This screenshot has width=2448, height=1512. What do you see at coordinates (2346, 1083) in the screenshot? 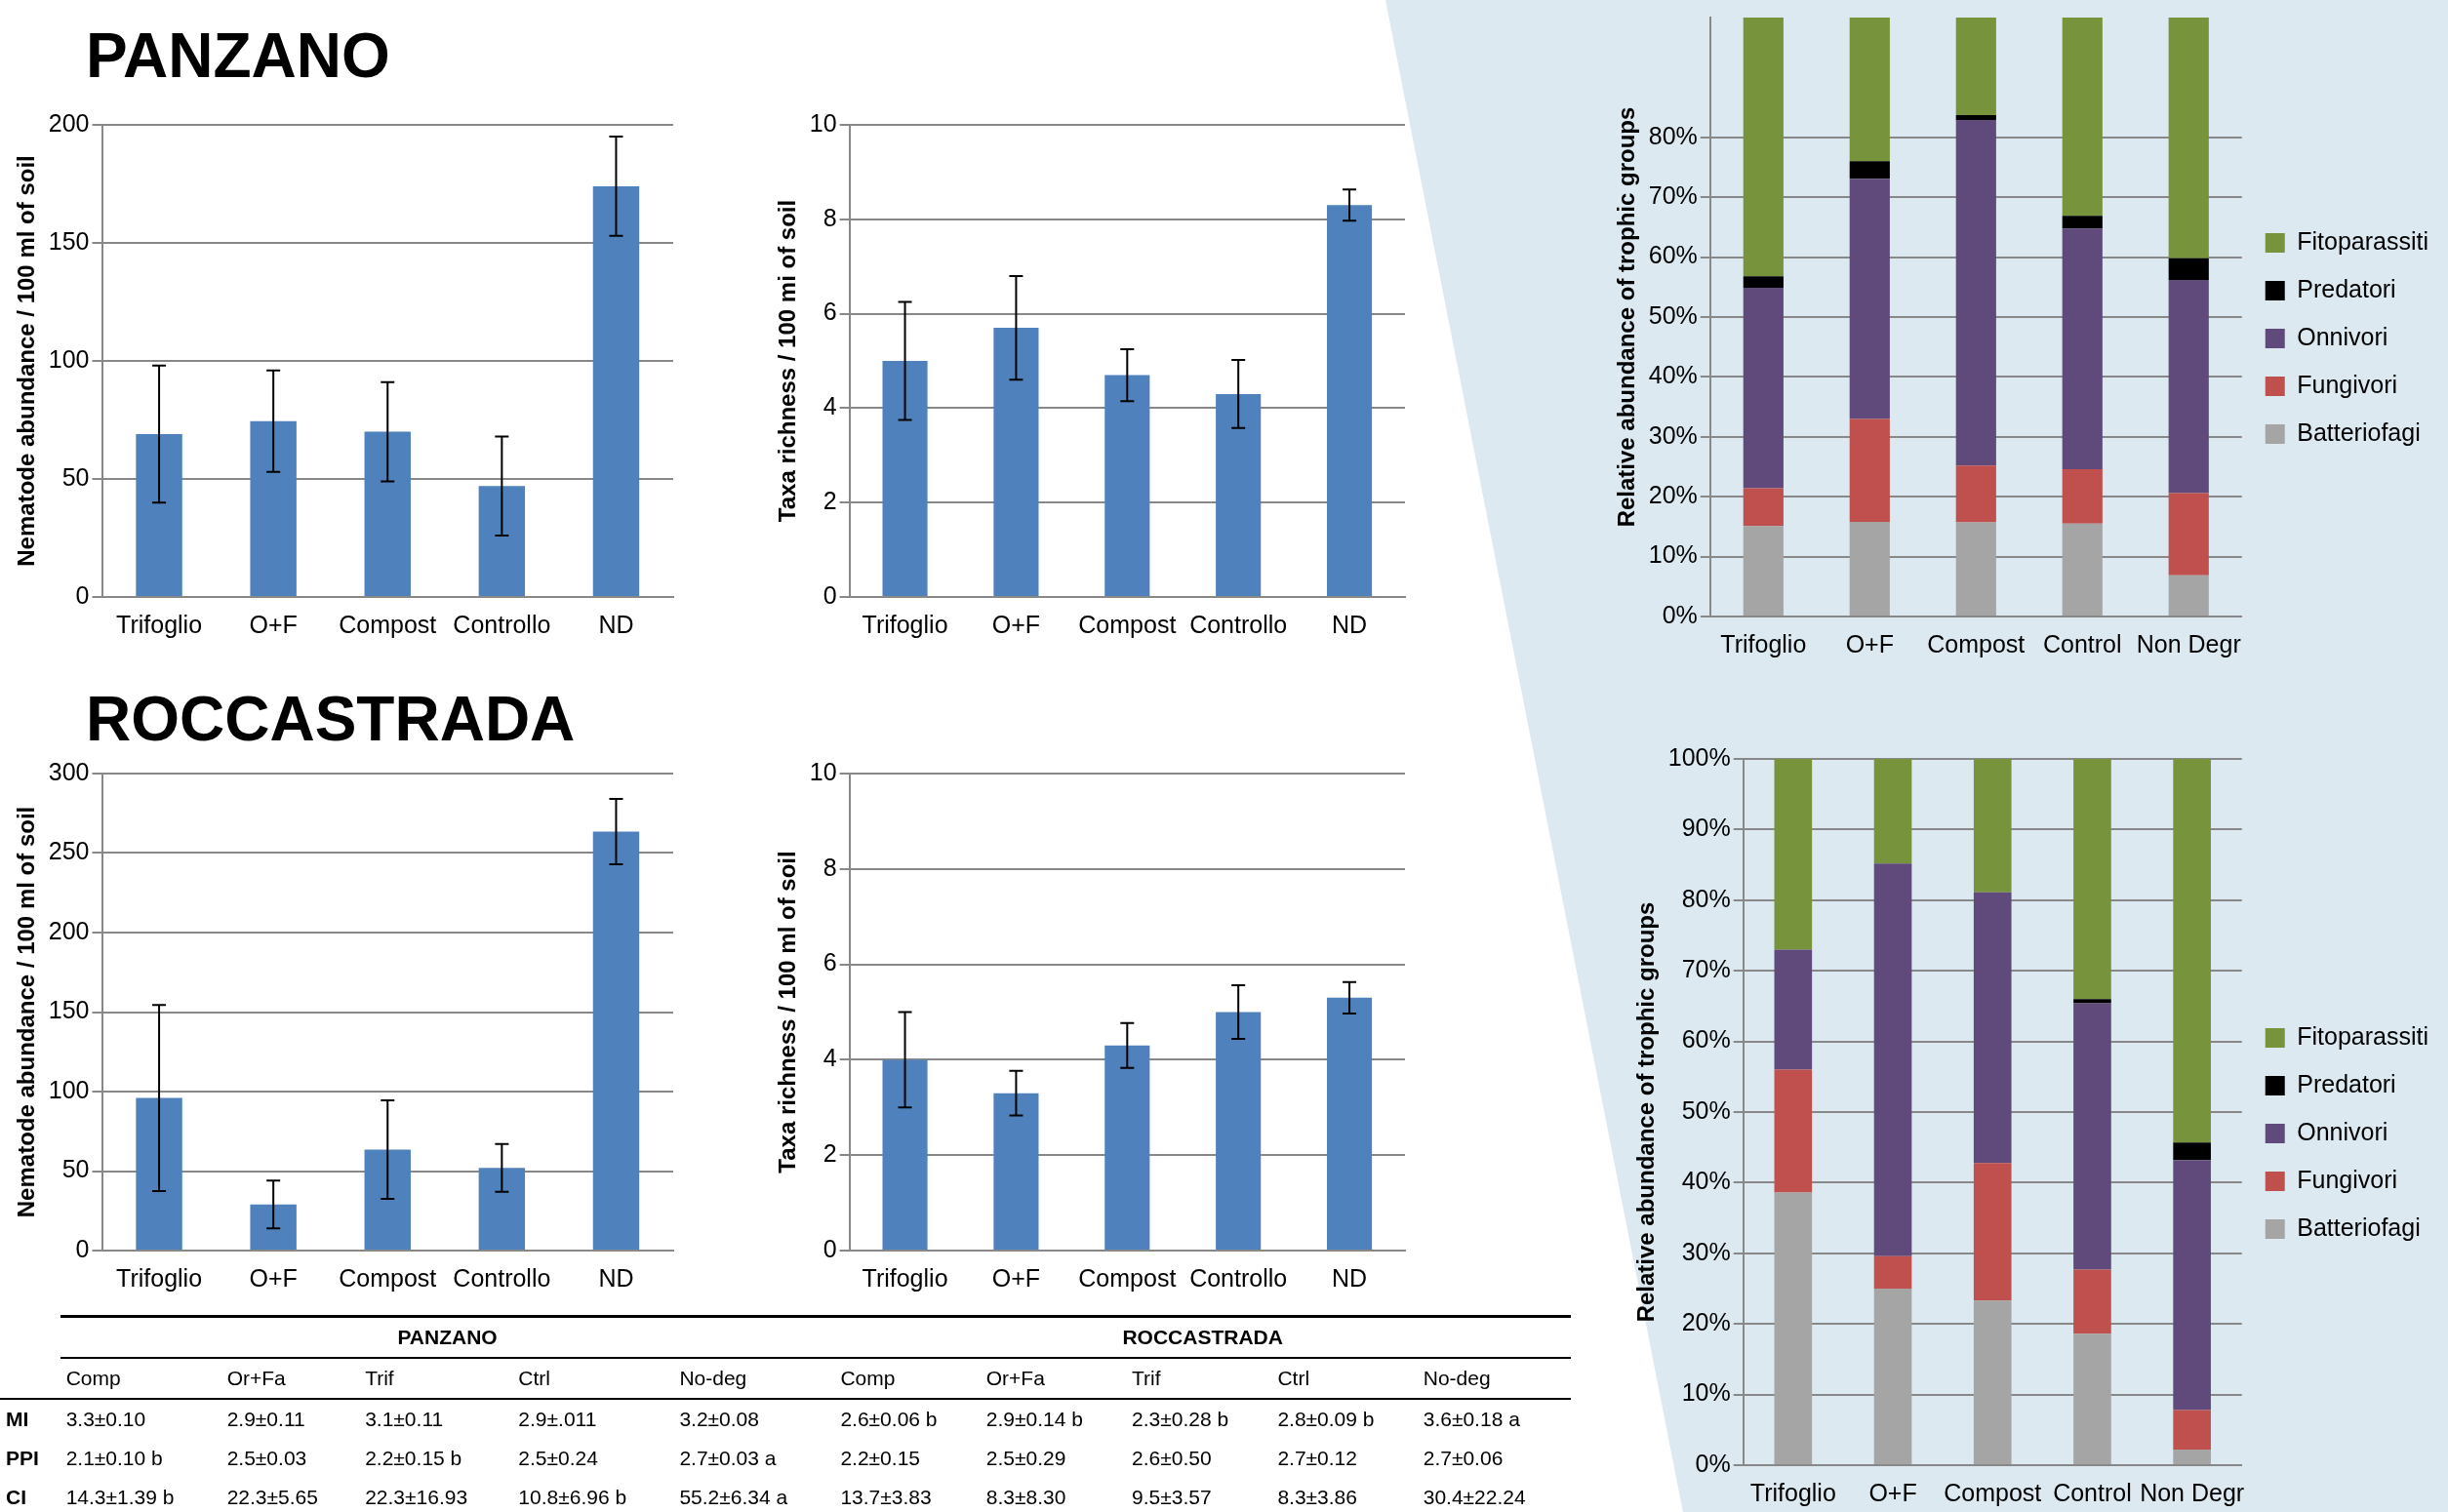
I see `legend-label: Predatori` at bounding box center [2346, 1083].